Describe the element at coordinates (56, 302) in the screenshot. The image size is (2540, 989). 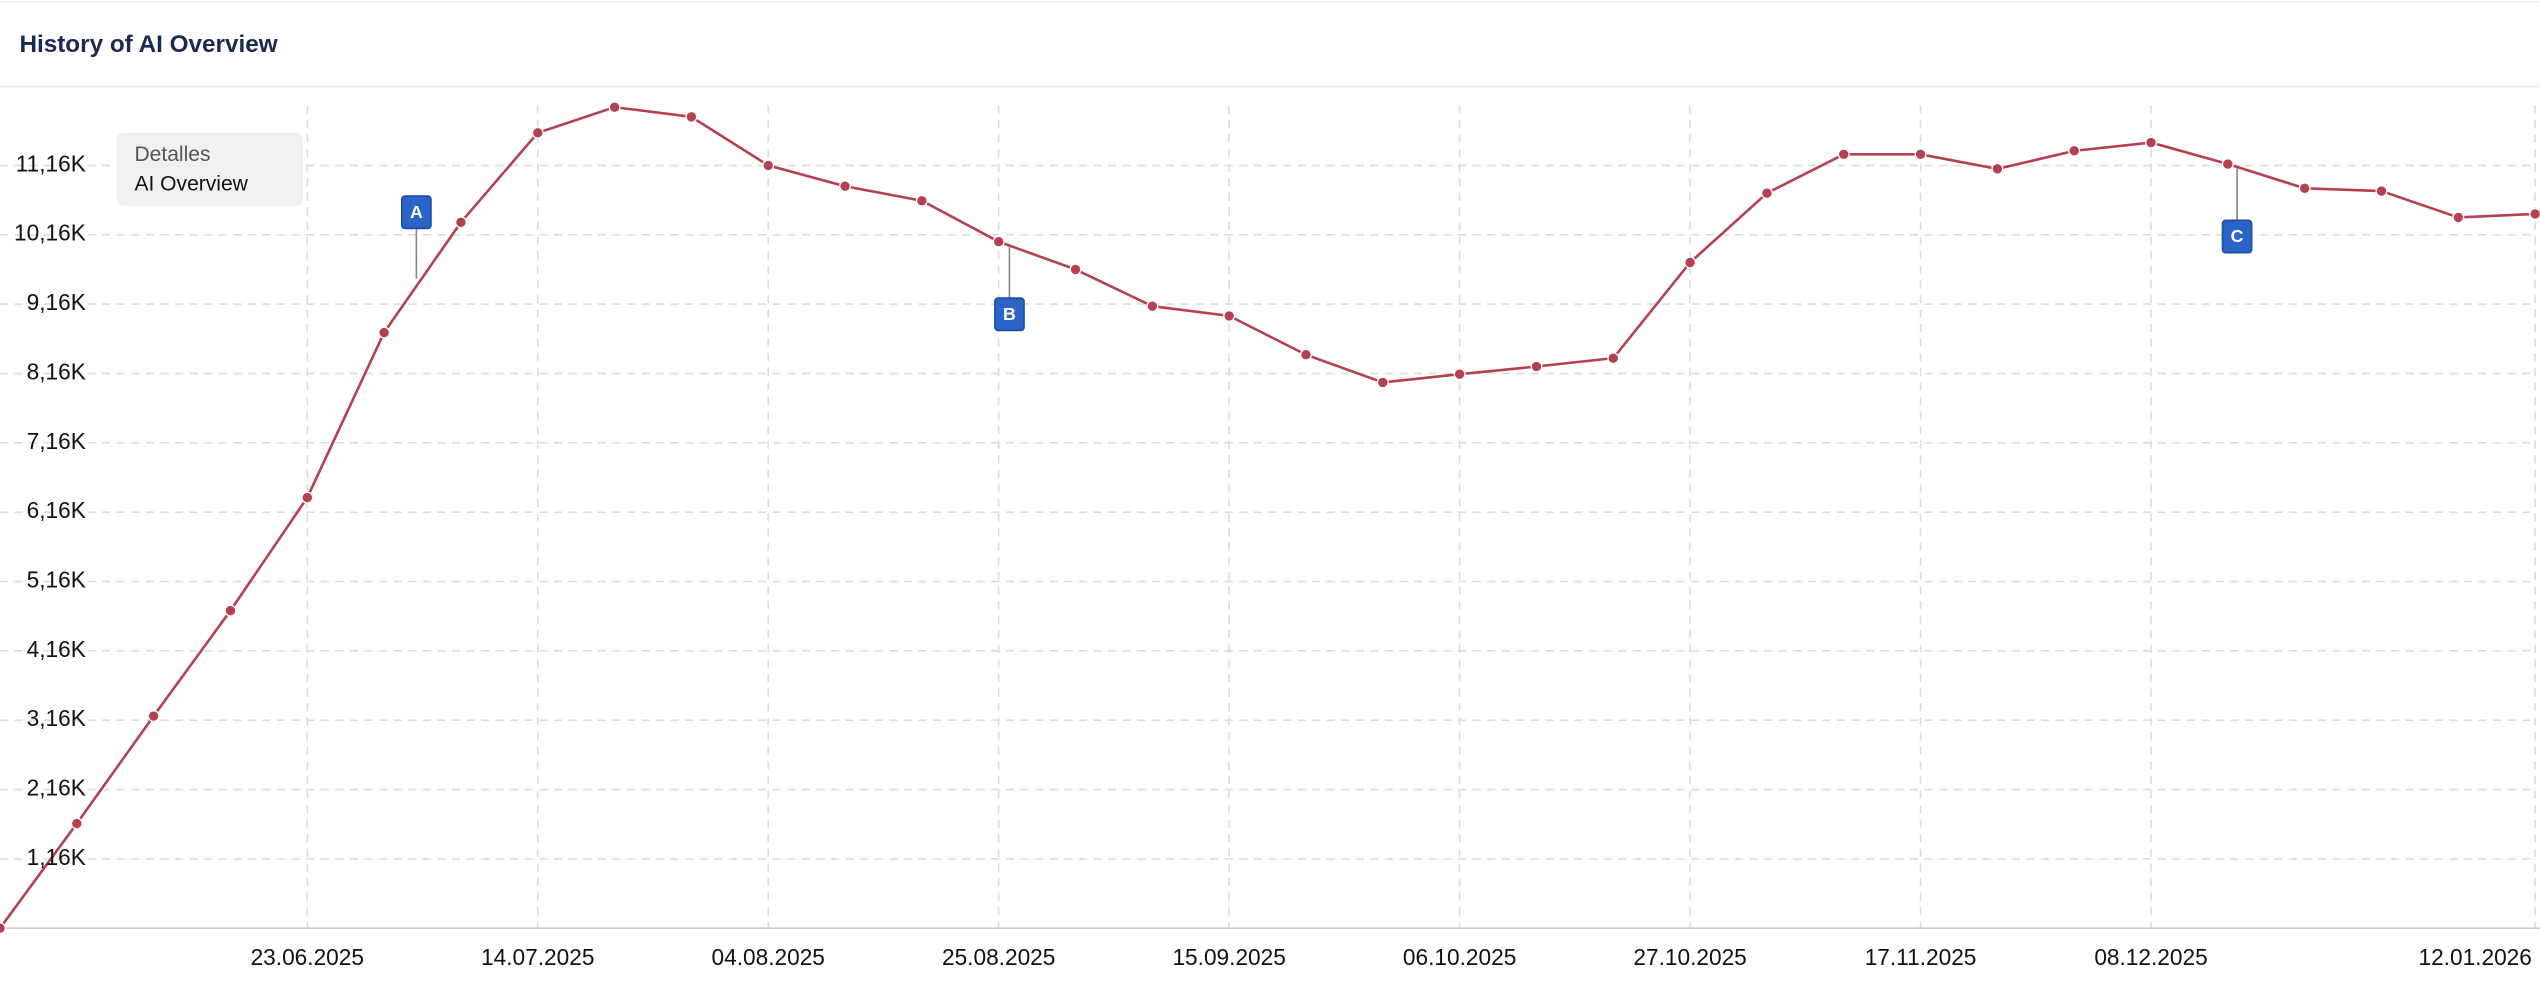
I see `y-tick-label: 9,16K` at that location.